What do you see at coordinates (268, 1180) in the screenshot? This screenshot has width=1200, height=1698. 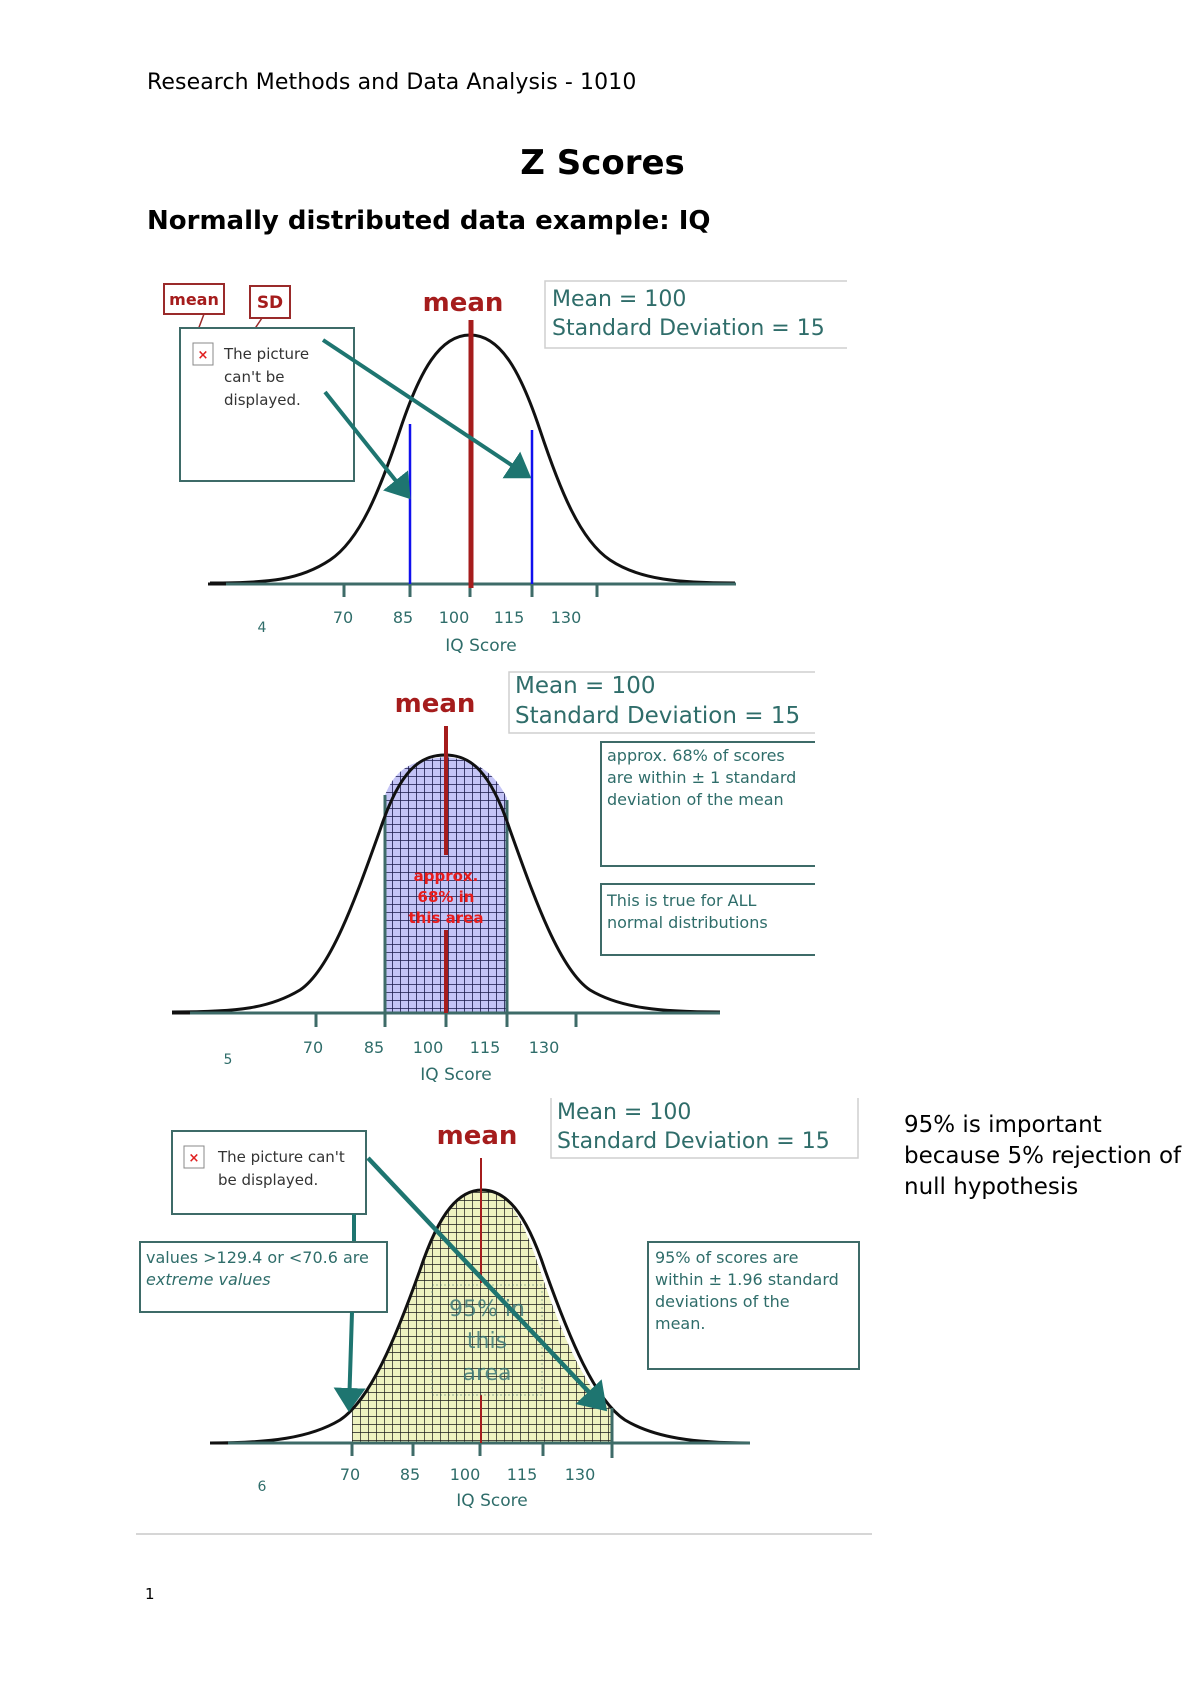 I see `svg-text: be displayed.` at bounding box center [268, 1180].